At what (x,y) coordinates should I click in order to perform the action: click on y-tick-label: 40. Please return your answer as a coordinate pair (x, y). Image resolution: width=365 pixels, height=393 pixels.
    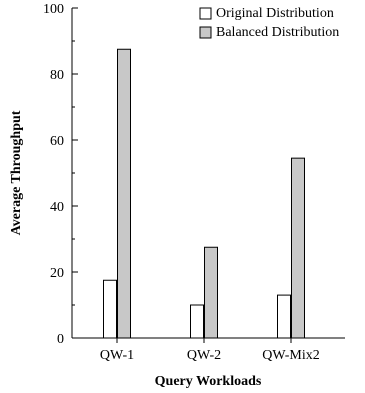
    Looking at the image, I should click on (57, 207).